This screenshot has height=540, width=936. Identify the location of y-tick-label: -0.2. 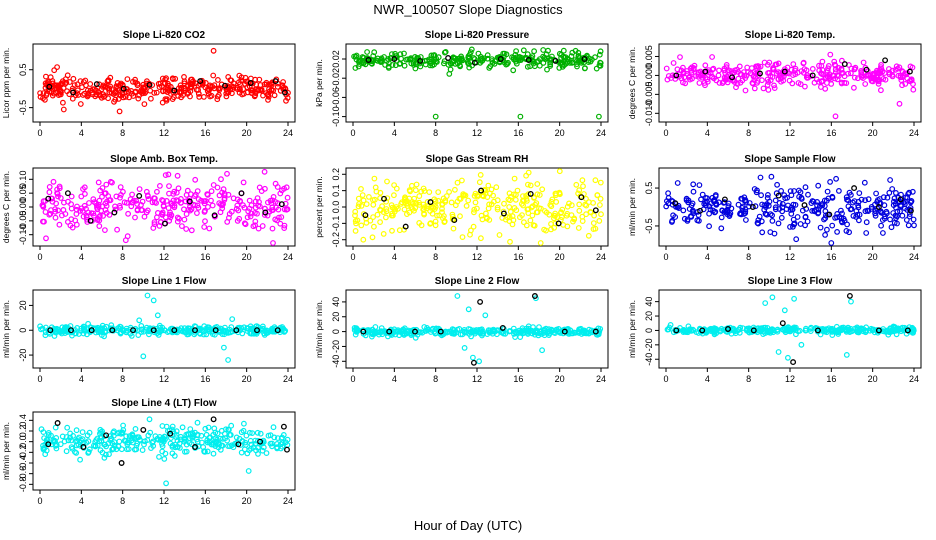
(336, 240).